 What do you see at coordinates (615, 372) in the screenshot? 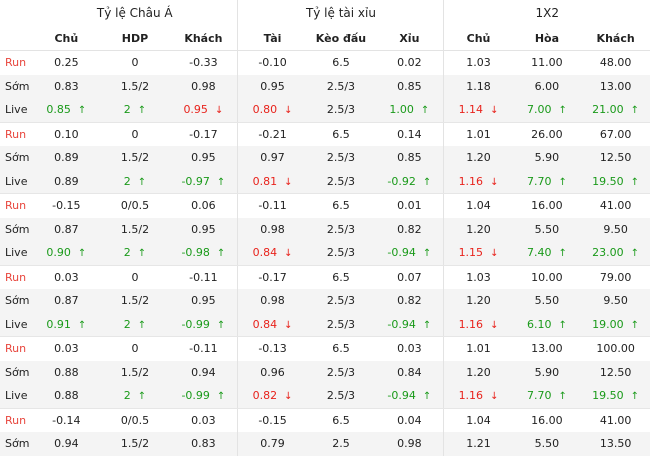
I see `odds-value: 12.50` at bounding box center [615, 372].